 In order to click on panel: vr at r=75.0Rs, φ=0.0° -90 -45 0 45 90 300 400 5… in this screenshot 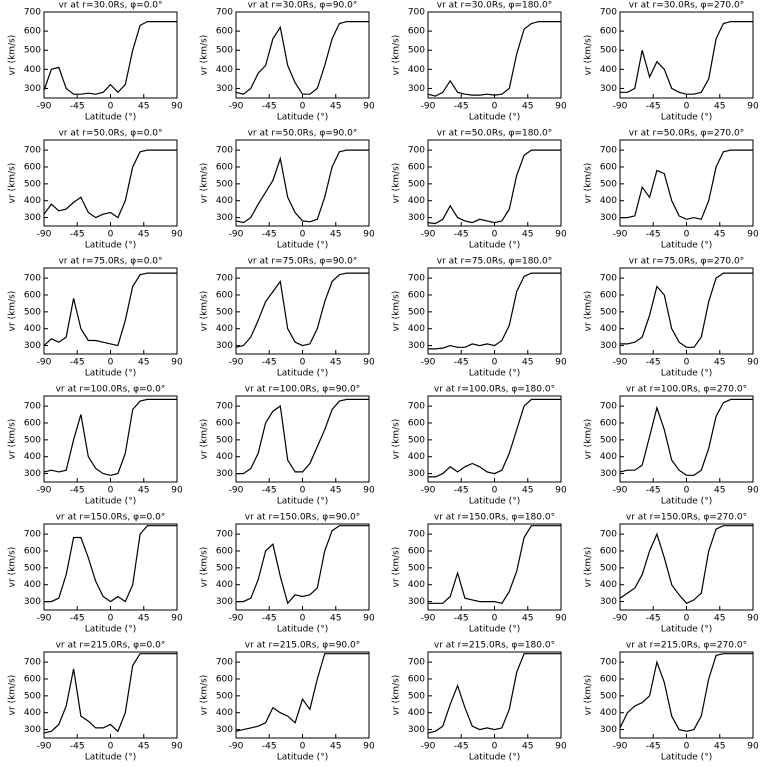, I will do `click(95, 318)`.